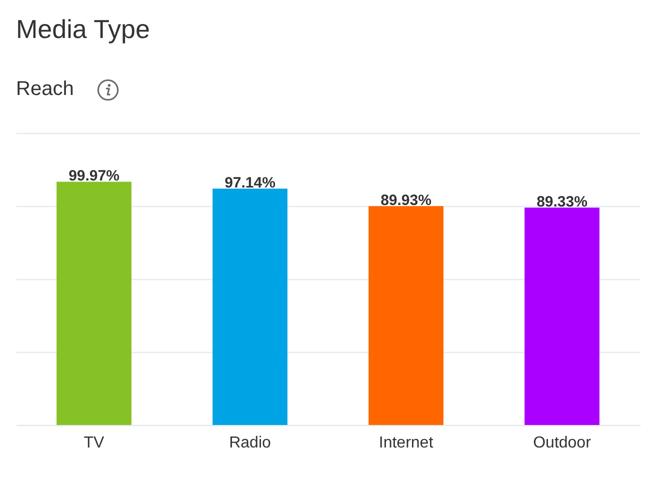 The image size is (656, 492). Describe the element at coordinates (406, 201) in the screenshot. I see `data-label: 89.93%` at that location.